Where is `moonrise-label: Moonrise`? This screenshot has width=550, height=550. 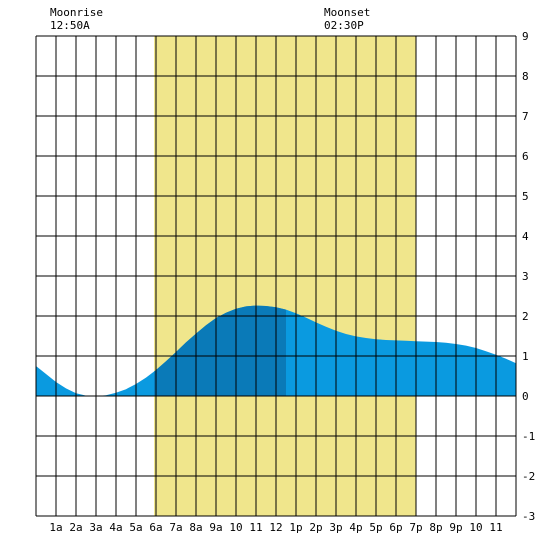
moonrise-label: Moonrise is located at coordinates (76, 12).